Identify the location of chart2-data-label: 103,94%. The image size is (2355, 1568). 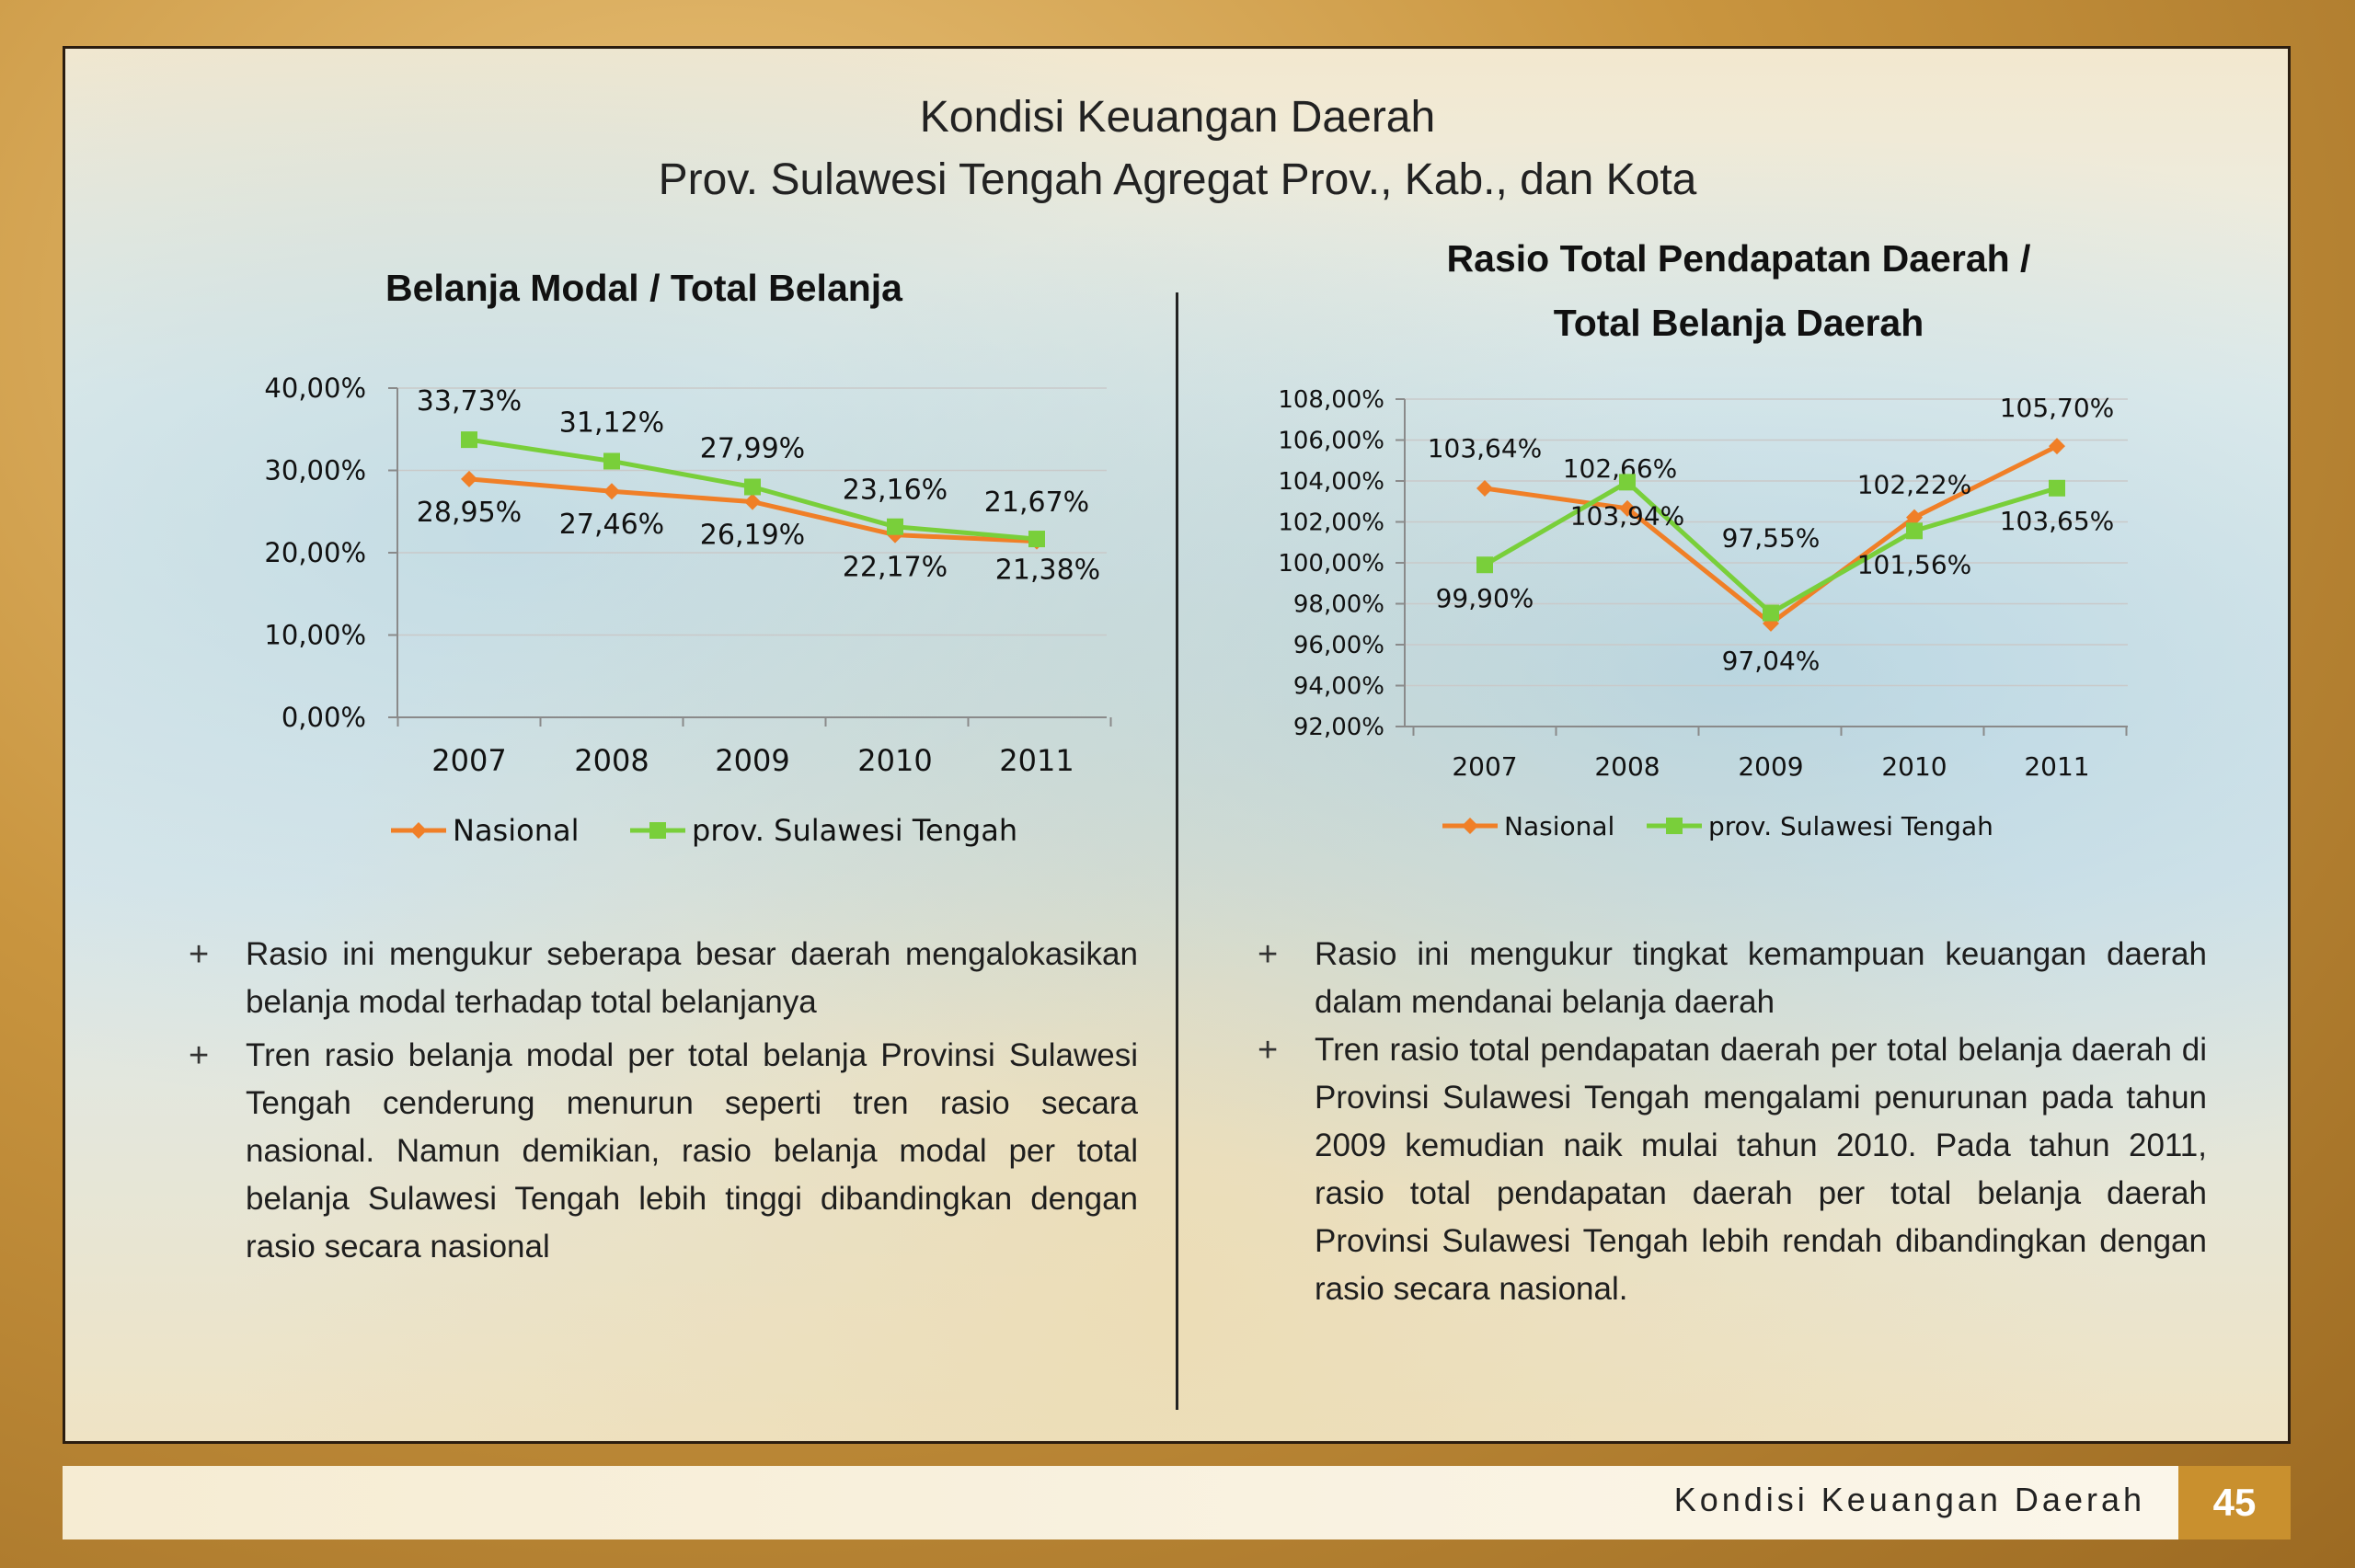
(1627, 515).